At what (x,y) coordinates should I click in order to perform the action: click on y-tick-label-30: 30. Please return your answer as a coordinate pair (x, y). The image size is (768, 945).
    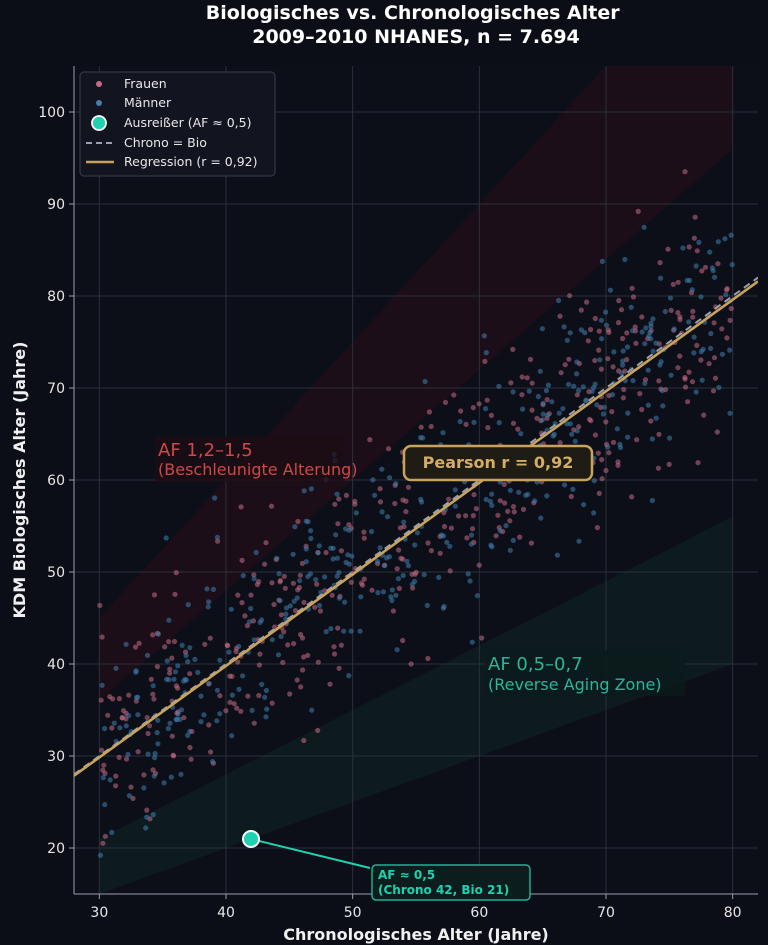
    Looking at the image, I should click on (56, 757).